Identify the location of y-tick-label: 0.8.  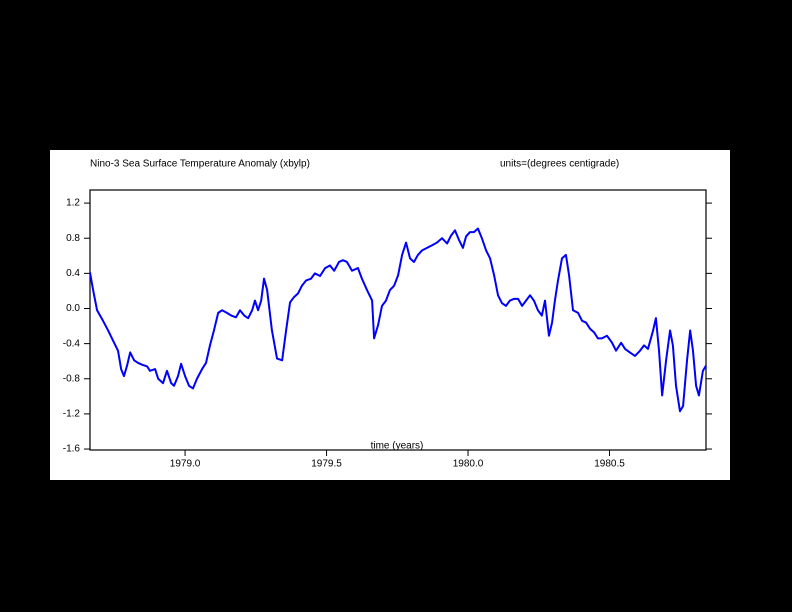
(73, 238).